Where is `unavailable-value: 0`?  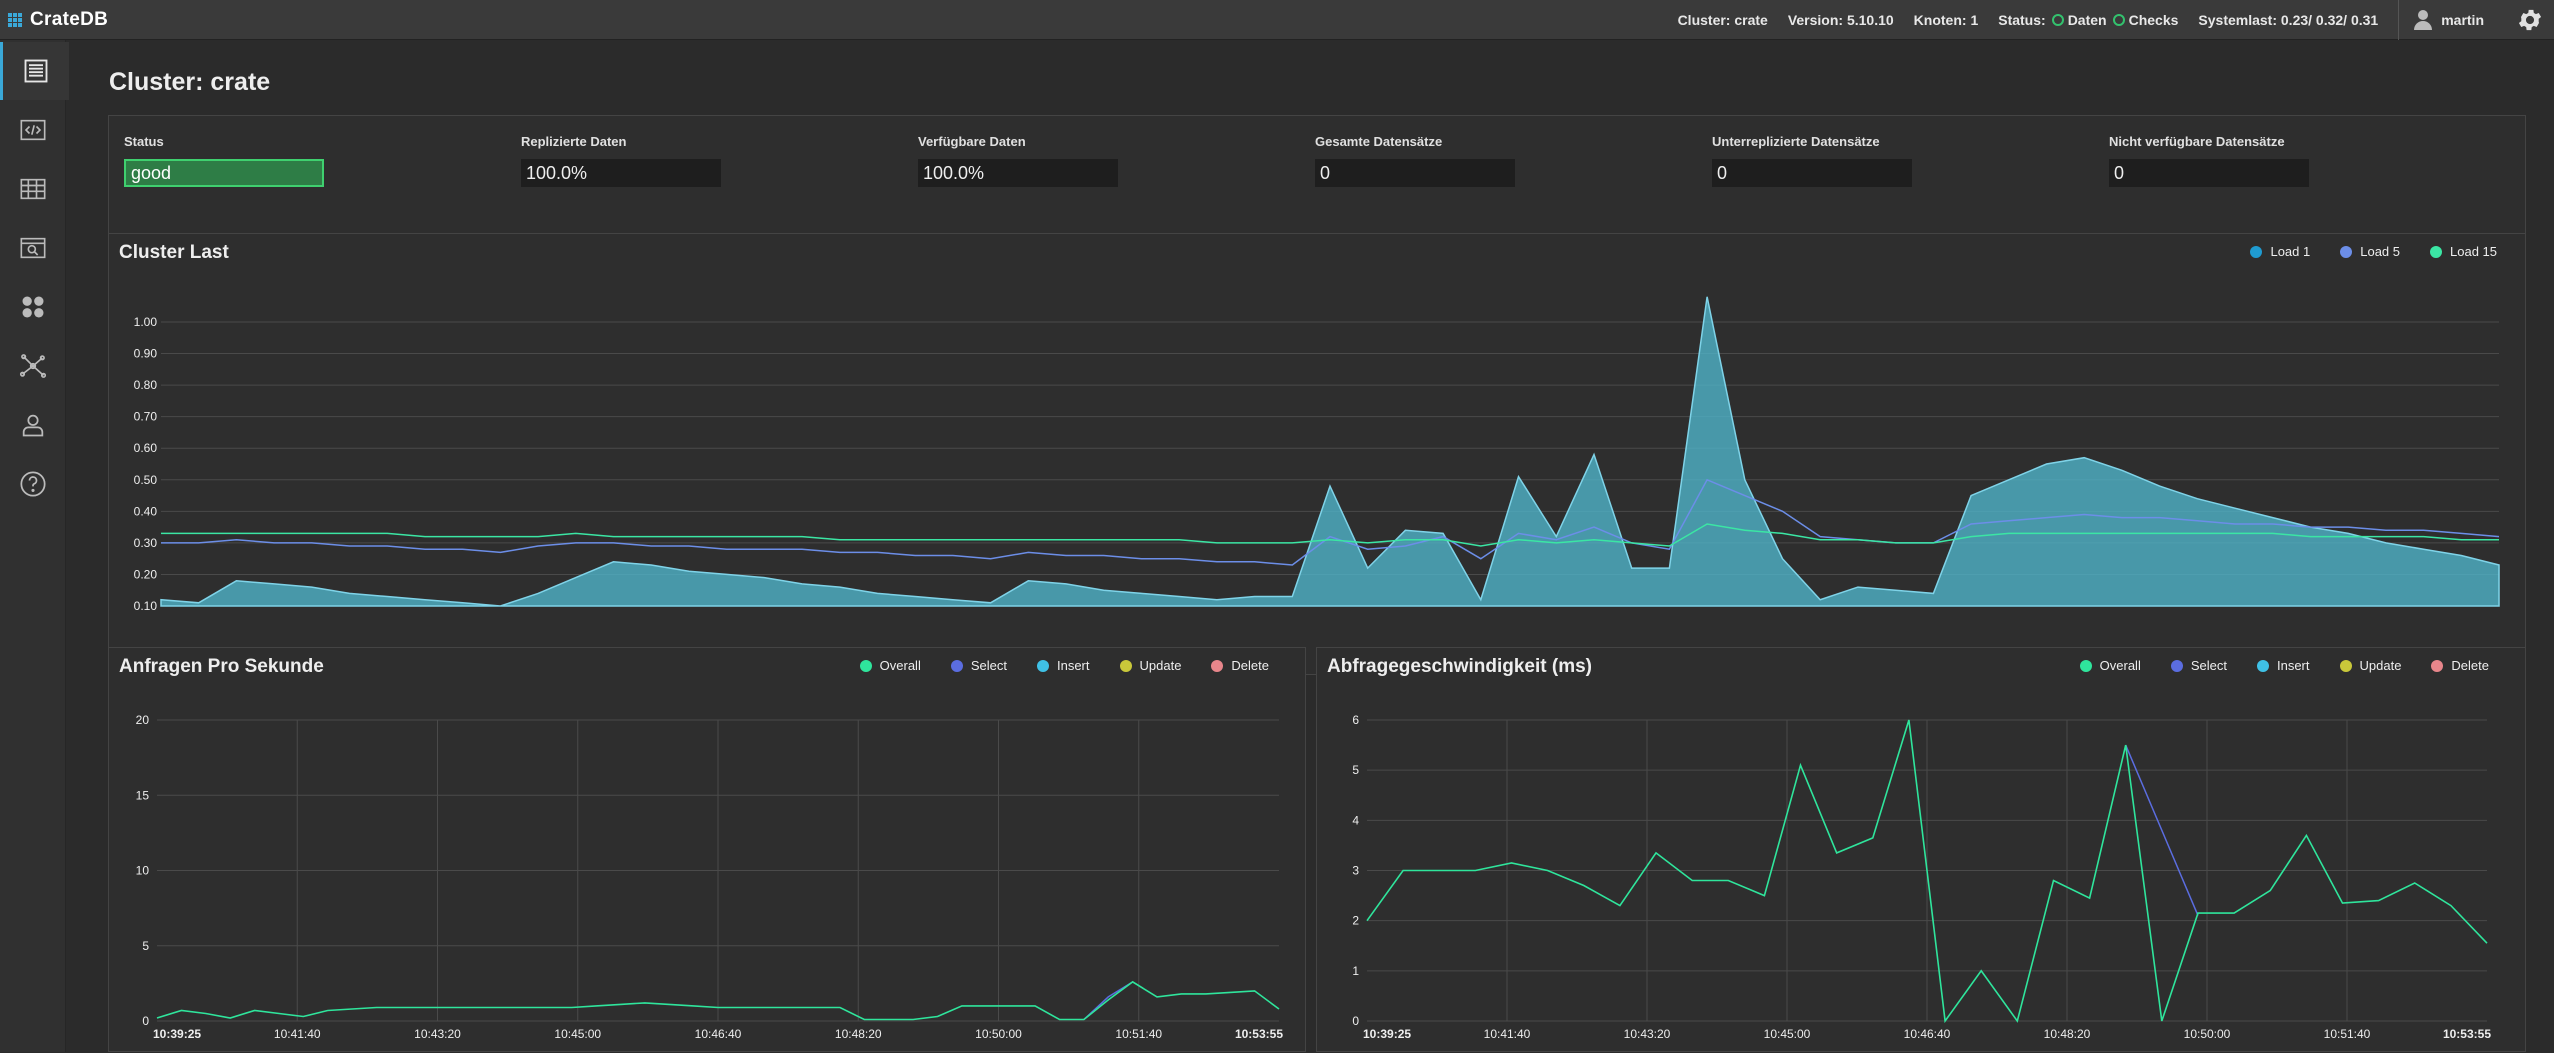
unavailable-value: 0 is located at coordinates (2209, 173).